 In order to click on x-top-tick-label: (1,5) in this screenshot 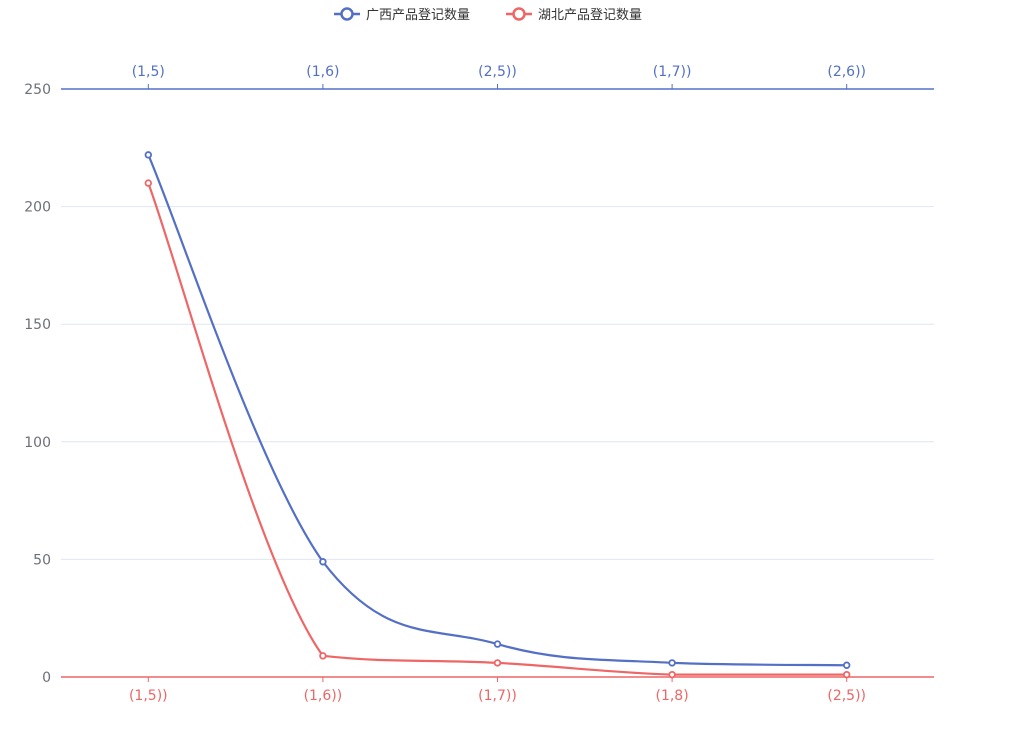, I will do `click(148, 72)`.